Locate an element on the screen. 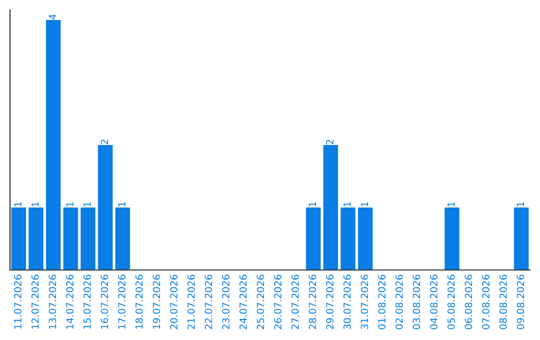  x-tick-label: 19.07.2026 is located at coordinates (156, 301).